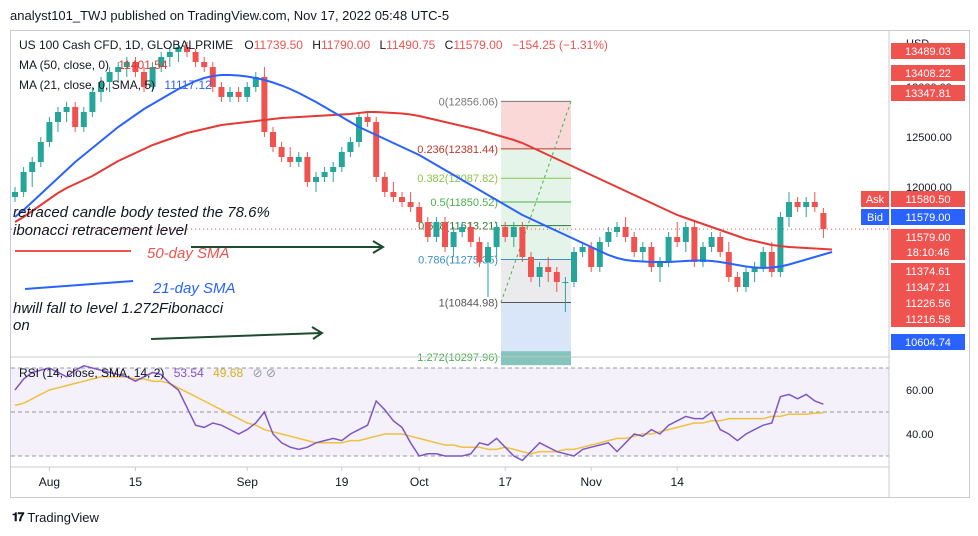  What do you see at coordinates (506, 482) in the screenshot?
I see `x-tick-label: 17` at bounding box center [506, 482].